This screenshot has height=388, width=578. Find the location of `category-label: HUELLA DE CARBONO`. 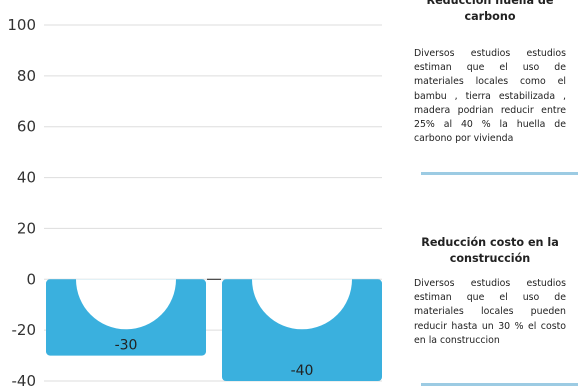

category-label: HUELLA DE CARBONO is located at coordinates (302, 264).